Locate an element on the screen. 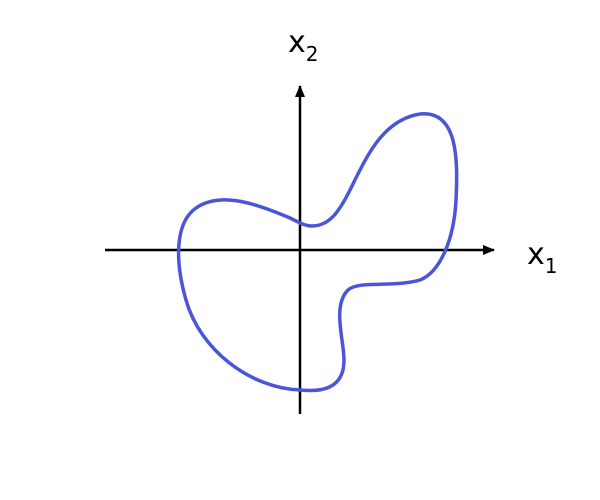  y-axis-label: x2 is located at coordinates (303, 45).